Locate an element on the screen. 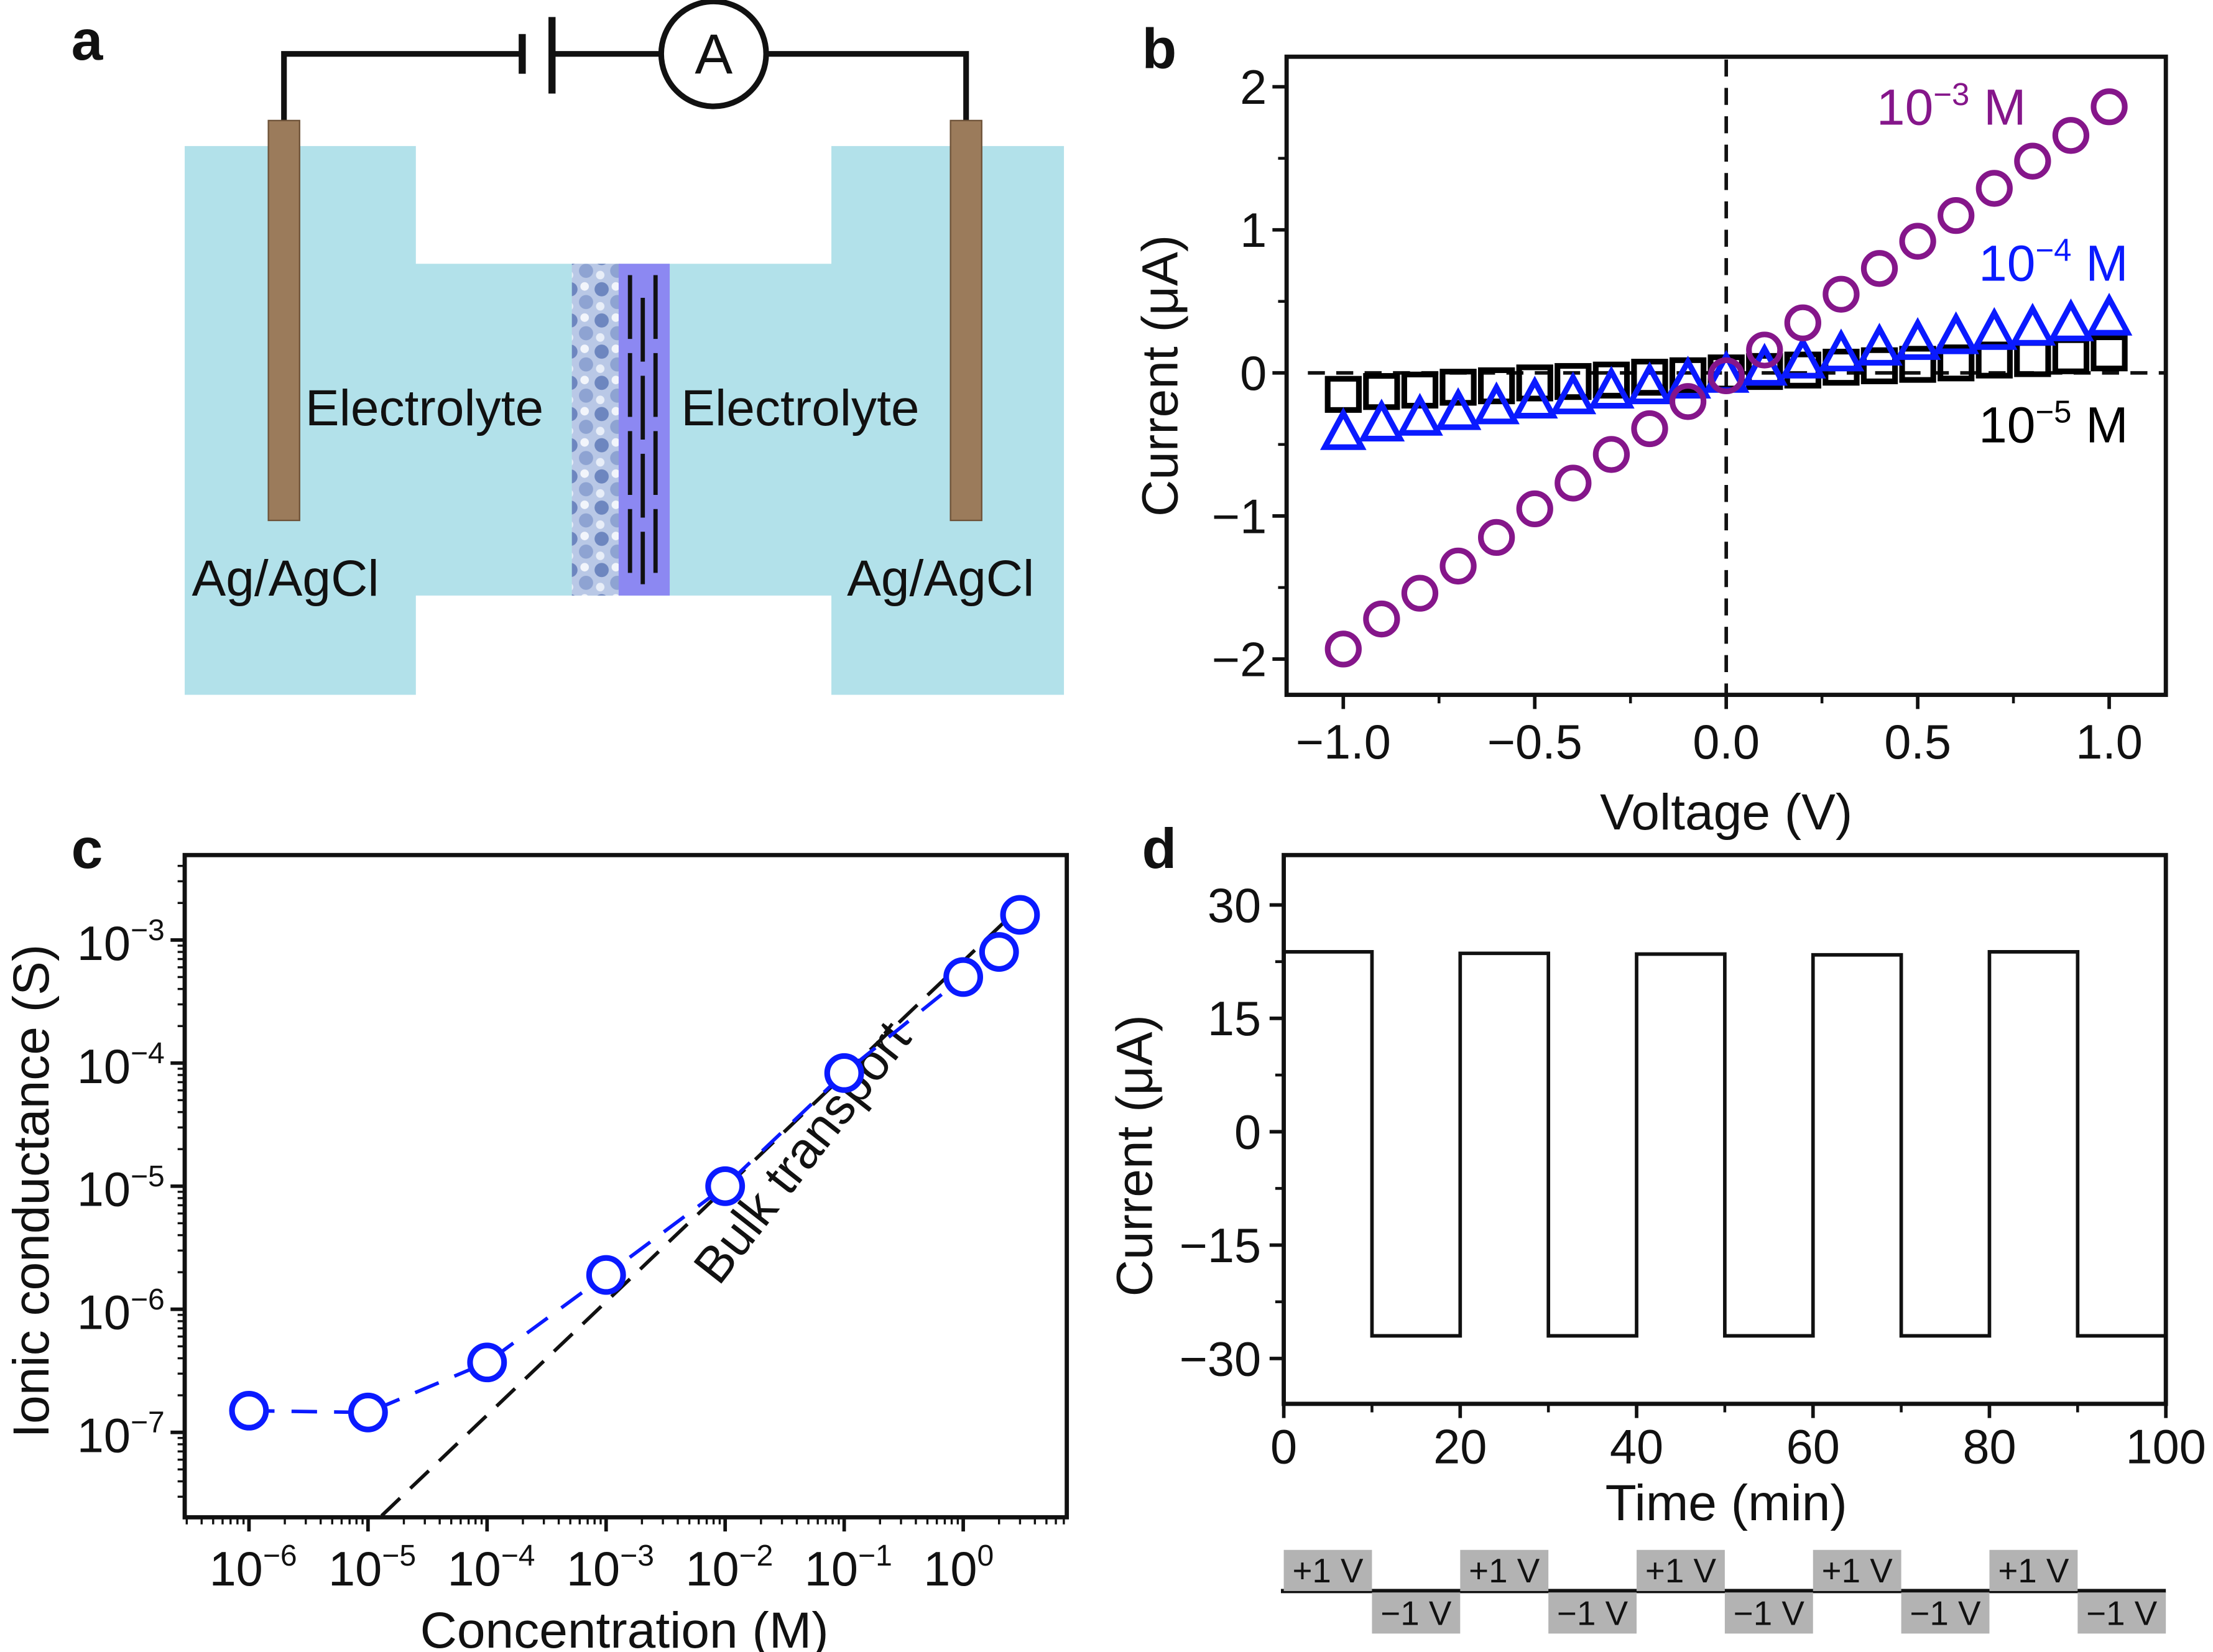  x-tick-label: 10⁻⁶ is located at coordinates (254, 1567).